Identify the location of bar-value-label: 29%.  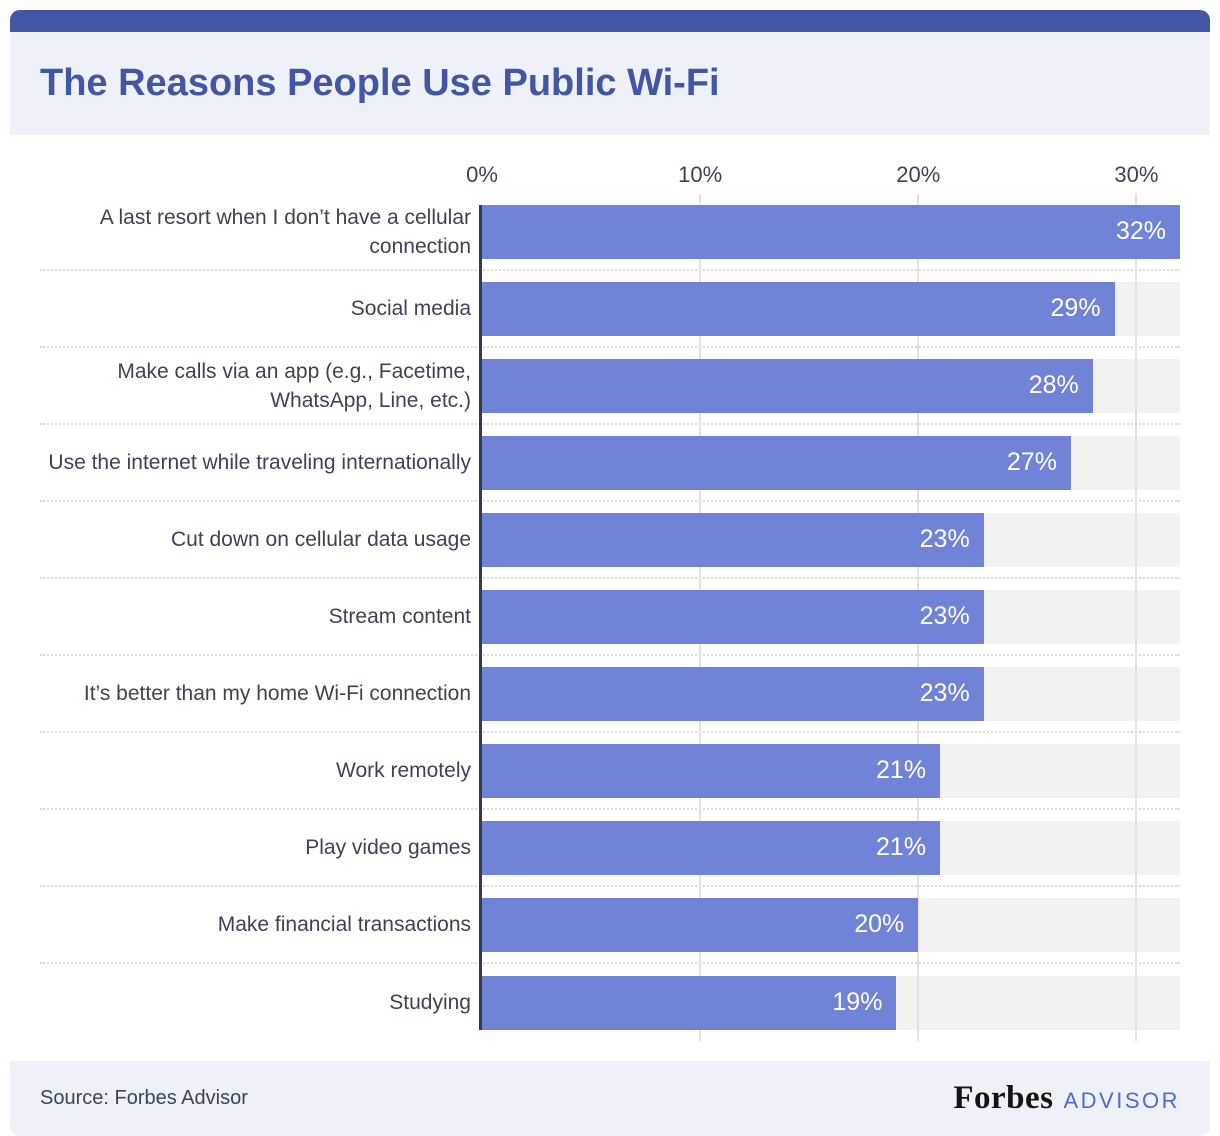
(1075, 308).